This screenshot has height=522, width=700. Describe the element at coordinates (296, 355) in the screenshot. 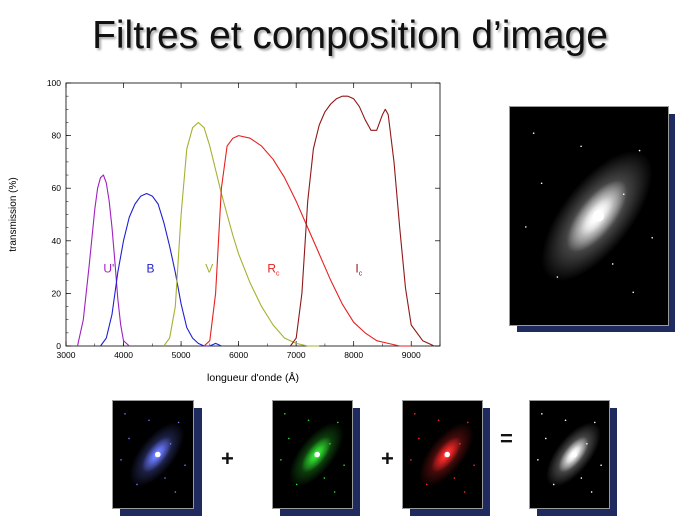

I see `x-tick-label: 7000` at that location.